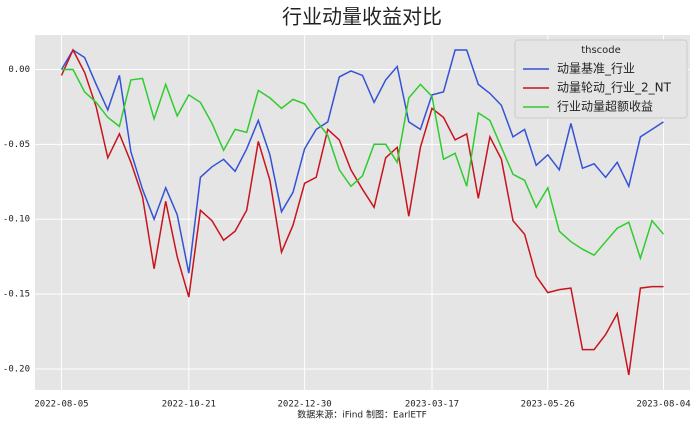 The width and height of the screenshot is (700, 433). I want to click on chart-title: 行业动量收益对比, so click(362, 17).